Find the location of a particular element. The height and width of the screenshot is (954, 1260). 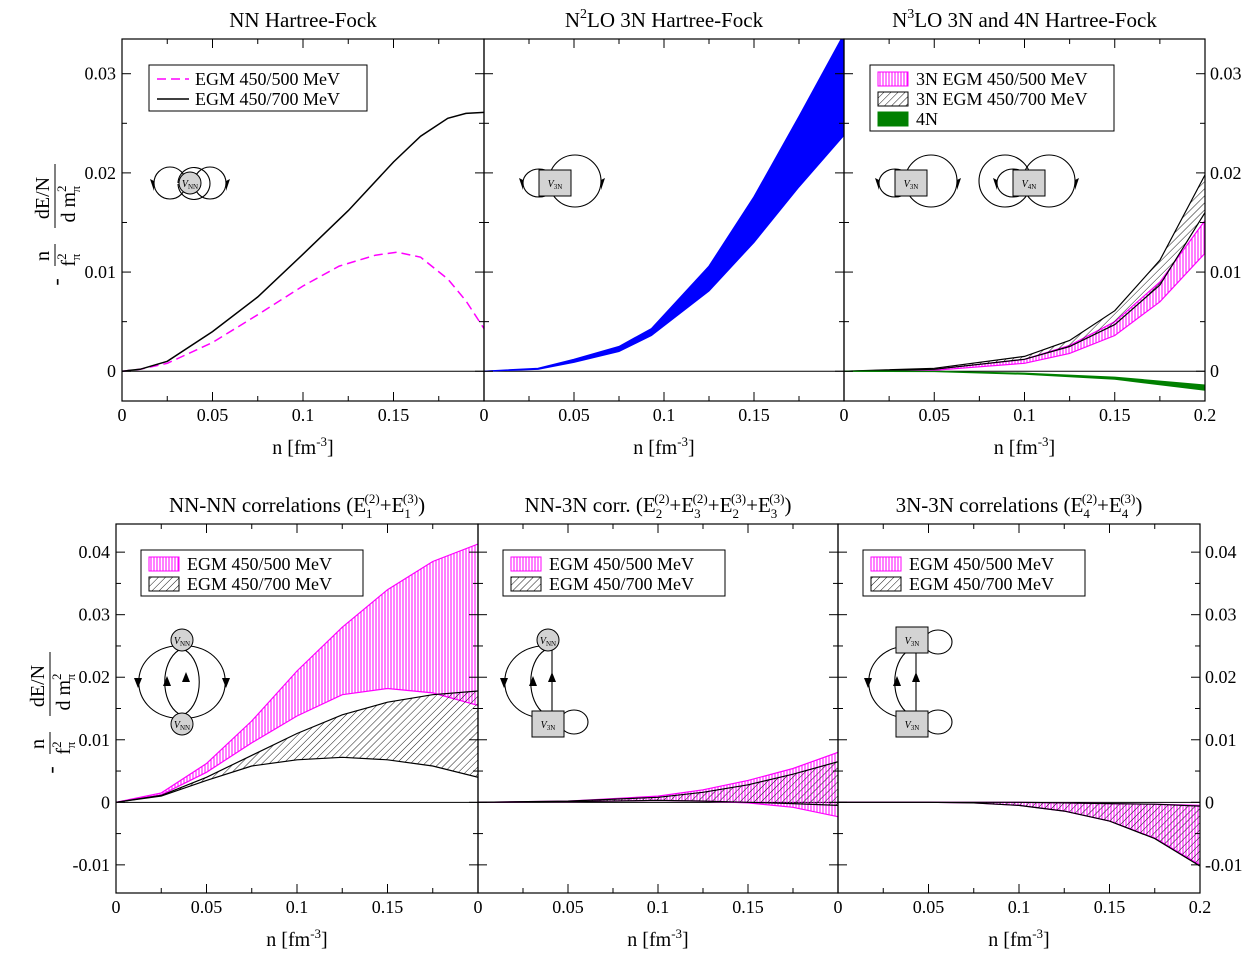

legend-label: EGM 450/500 MeV is located at coordinates (267, 79).